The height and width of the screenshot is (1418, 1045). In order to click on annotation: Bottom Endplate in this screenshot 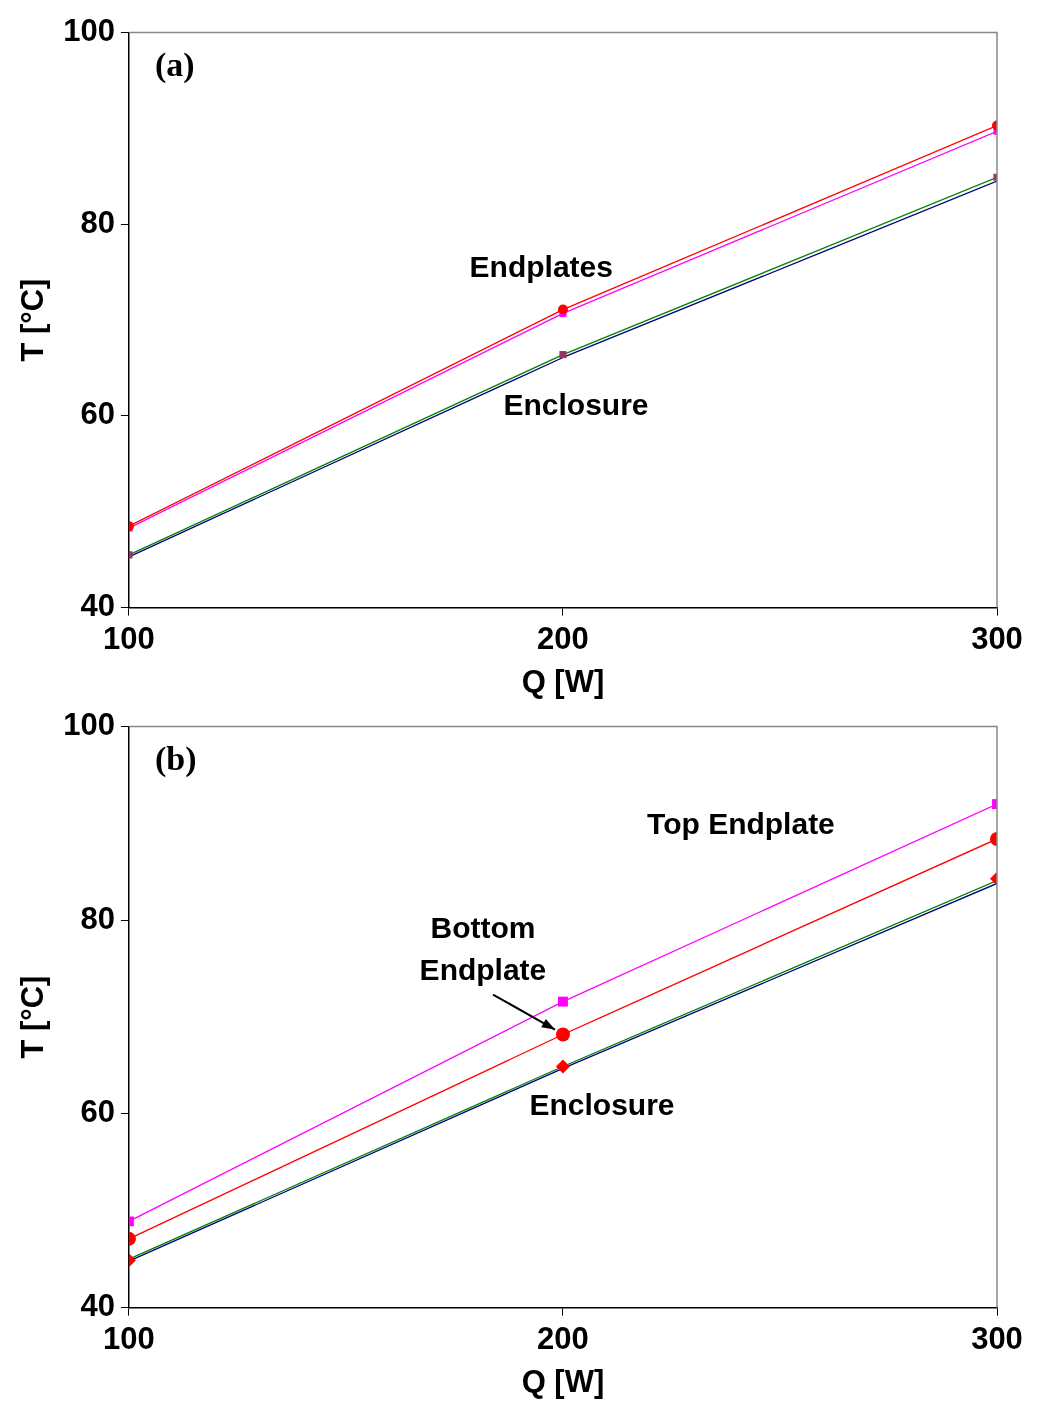, I will do `click(483, 948)`.